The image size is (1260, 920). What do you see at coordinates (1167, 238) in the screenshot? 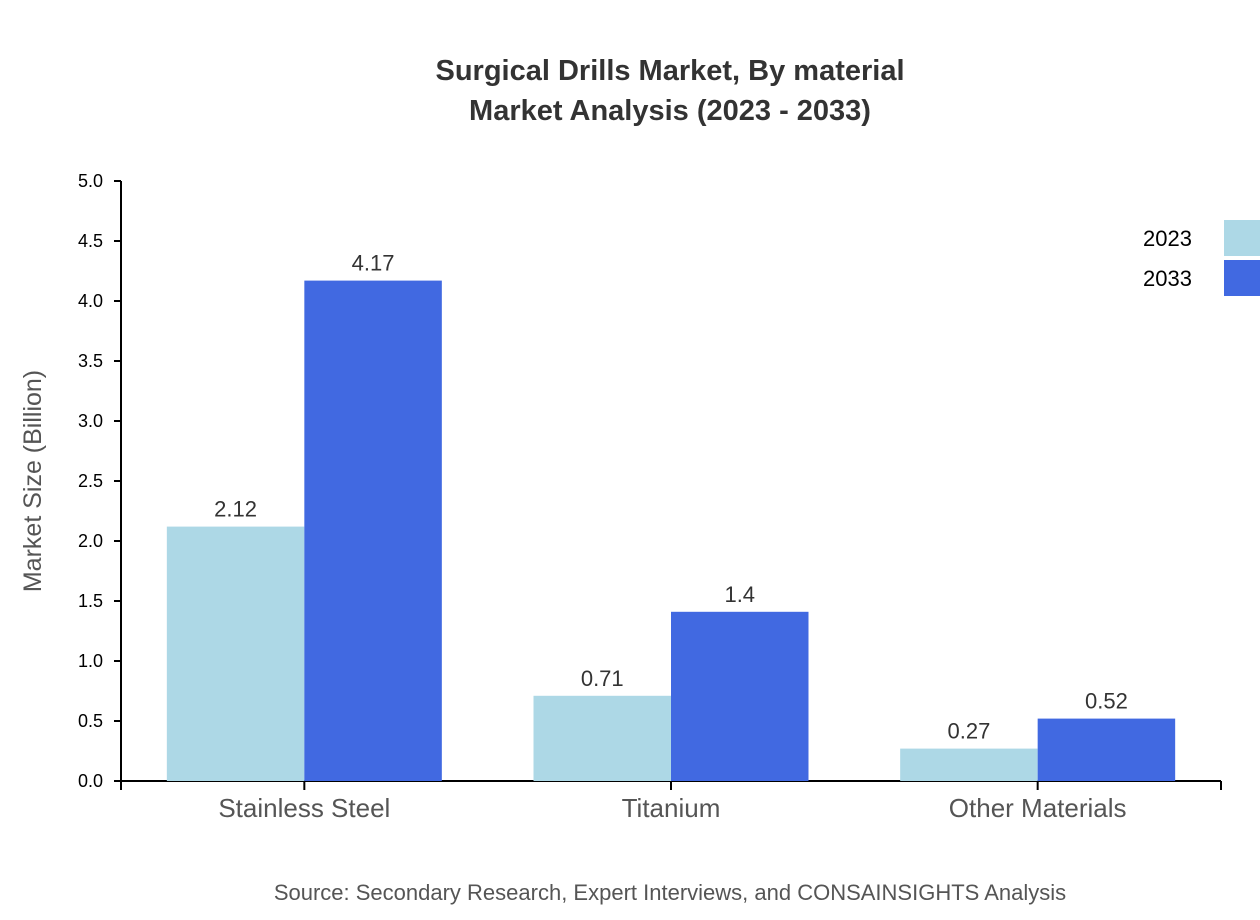
I see `legend-label: 2023` at bounding box center [1167, 238].